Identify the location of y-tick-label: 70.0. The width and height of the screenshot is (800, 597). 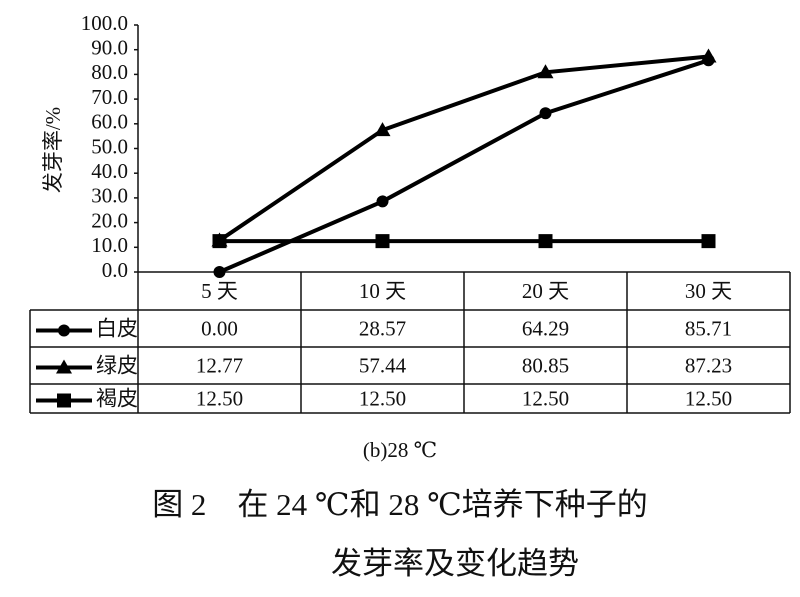
(109, 97).